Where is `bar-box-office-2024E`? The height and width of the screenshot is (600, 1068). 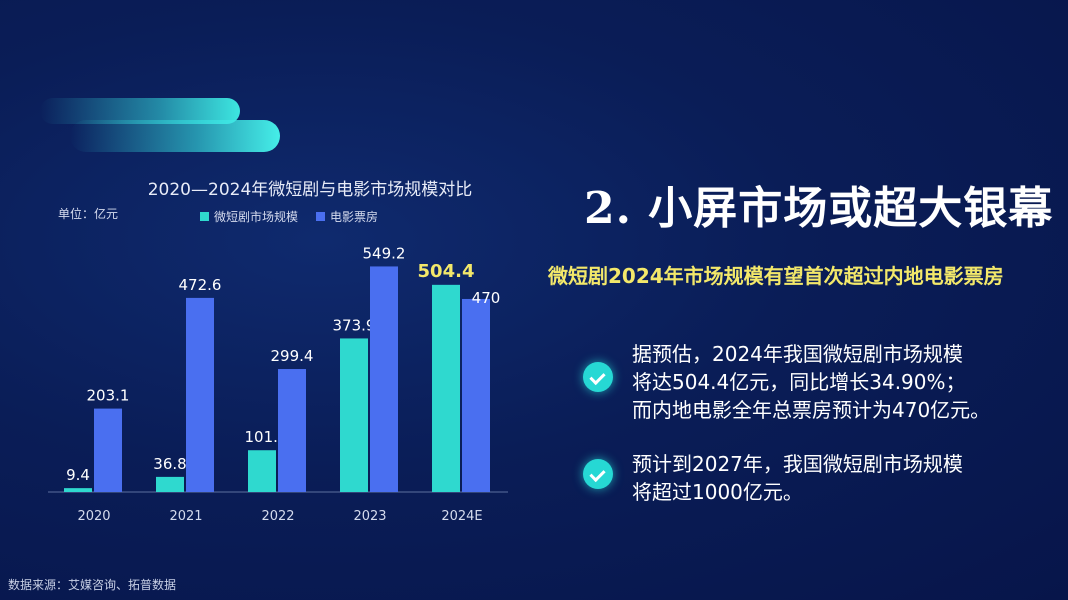 bar-box-office-2024E is located at coordinates (476, 395).